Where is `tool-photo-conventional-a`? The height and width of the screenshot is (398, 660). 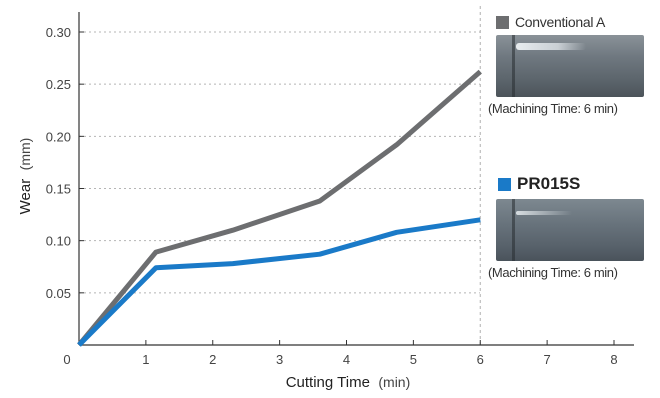
tool-photo-conventional-a is located at coordinates (570, 66).